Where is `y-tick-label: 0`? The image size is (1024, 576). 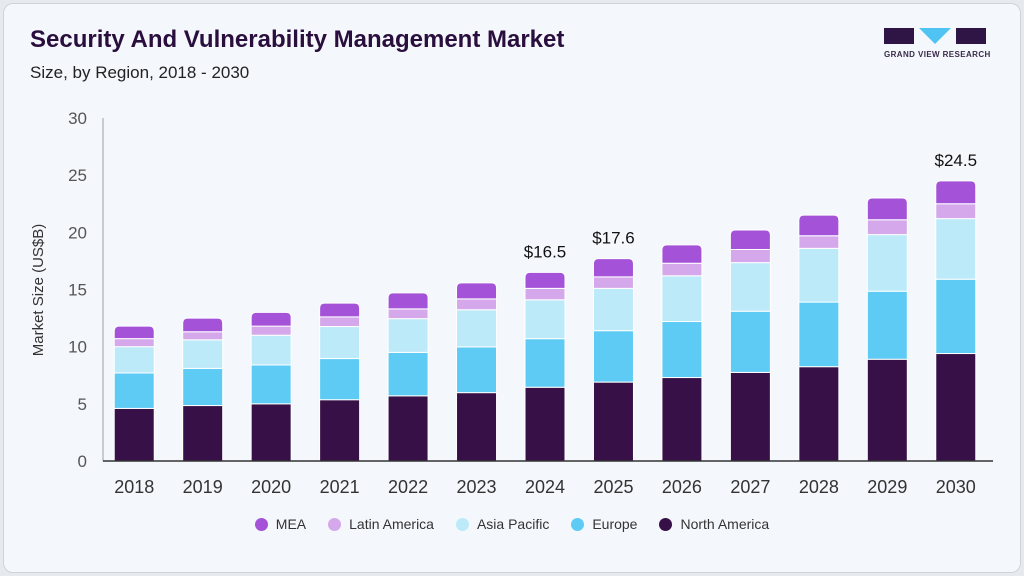
y-tick-label: 0 is located at coordinates (82, 461).